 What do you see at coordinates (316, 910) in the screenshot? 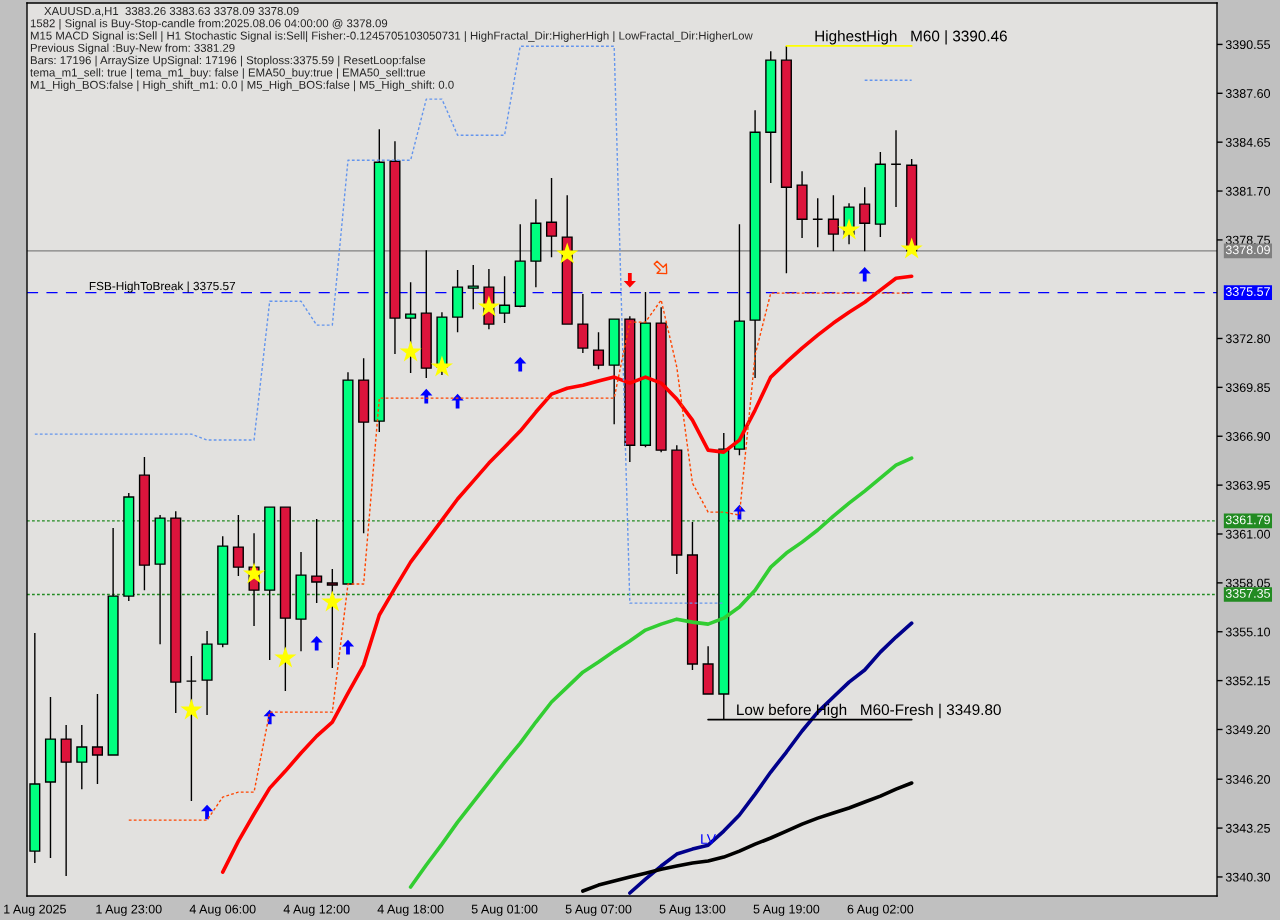
I see `x-tick-label: 4 Aug 12:00` at bounding box center [316, 910].